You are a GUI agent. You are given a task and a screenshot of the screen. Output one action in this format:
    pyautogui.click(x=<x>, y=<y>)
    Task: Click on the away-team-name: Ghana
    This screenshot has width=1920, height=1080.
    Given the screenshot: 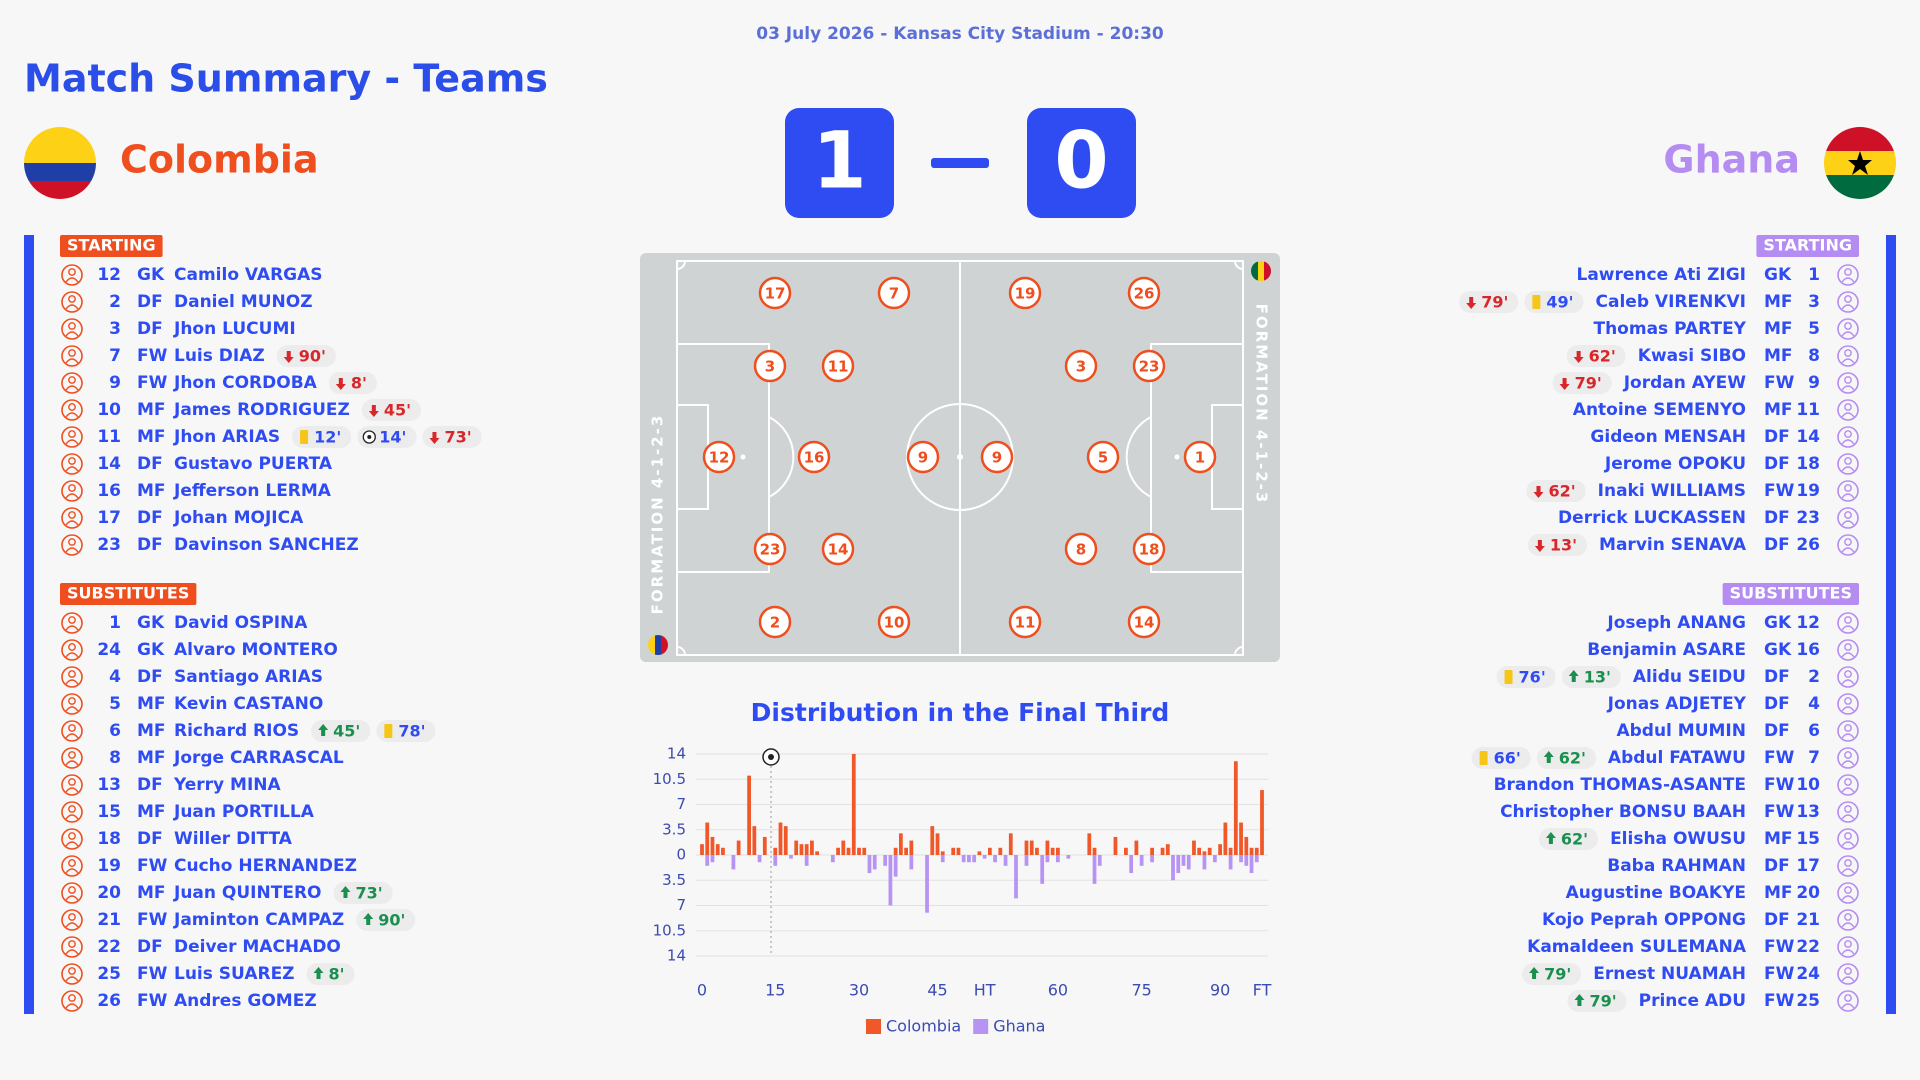 What is the action you would take?
    pyautogui.click(x=1731, y=160)
    